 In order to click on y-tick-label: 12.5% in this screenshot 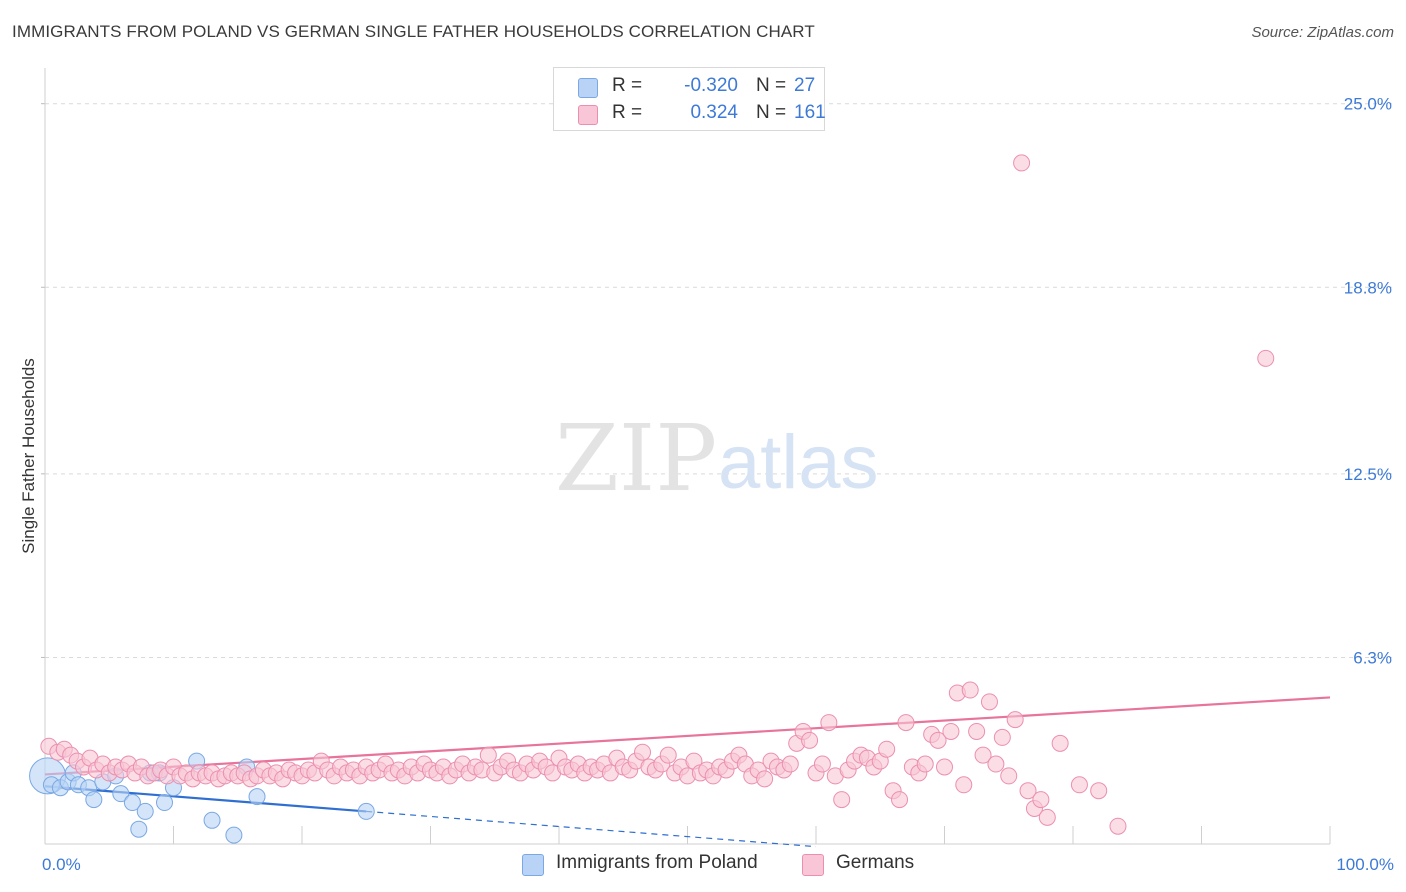, I will do `click(1368, 474)`.